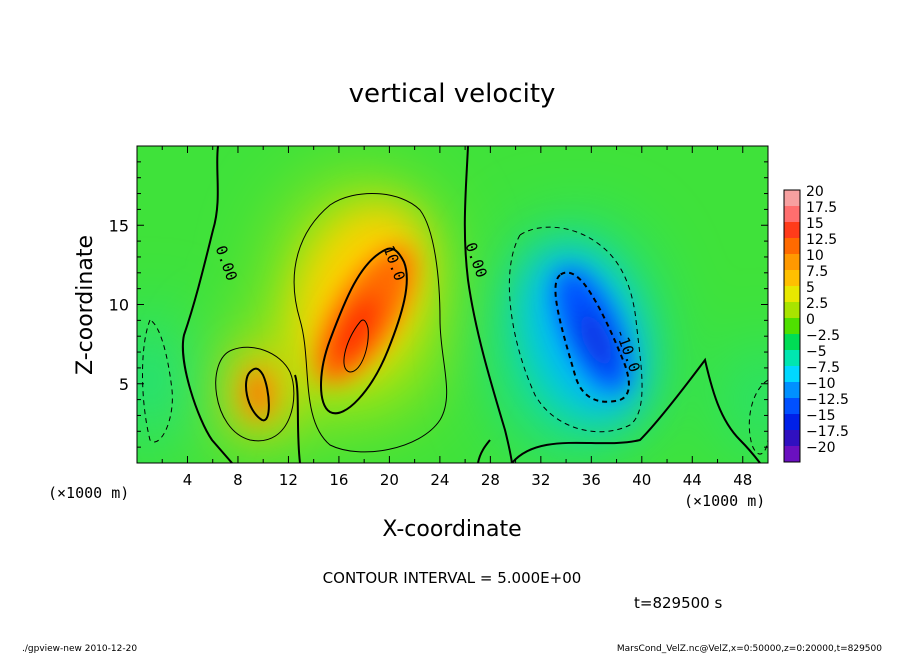  I want to click on colorbar-label-9: −2.5, so click(823, 336).